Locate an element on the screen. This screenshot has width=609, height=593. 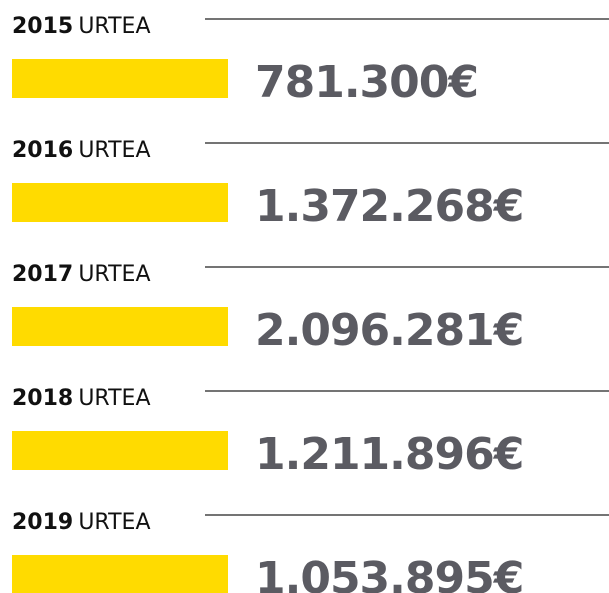
year-heading: 2018 URTEA is located at coordinates (81, 398).